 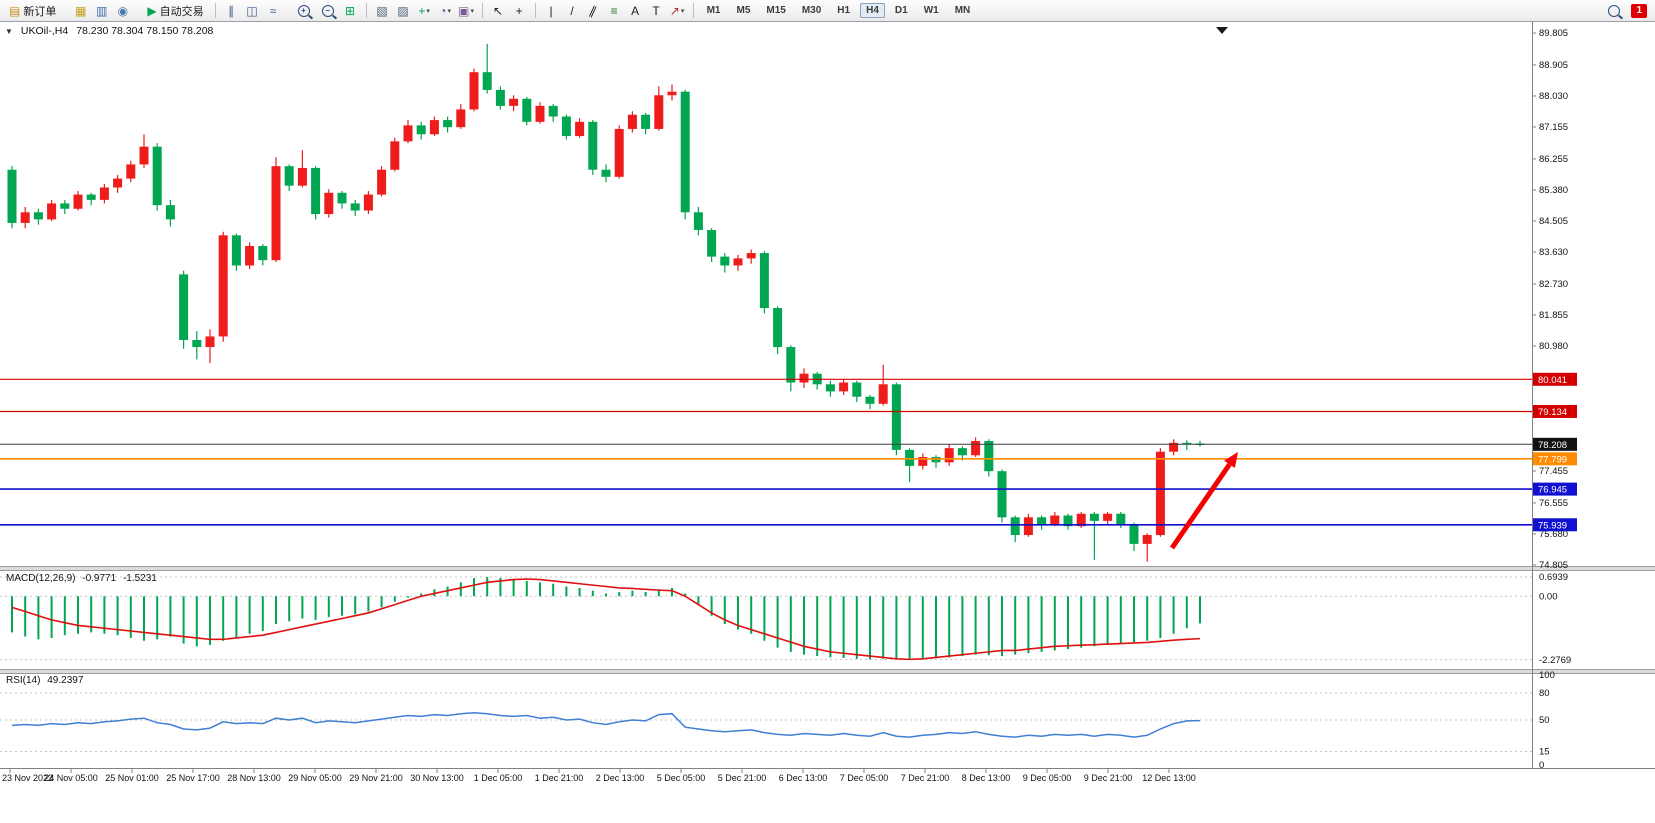 I want to click on time-axis-label: 28 Nov 13:00, so click(x=254, y=778).